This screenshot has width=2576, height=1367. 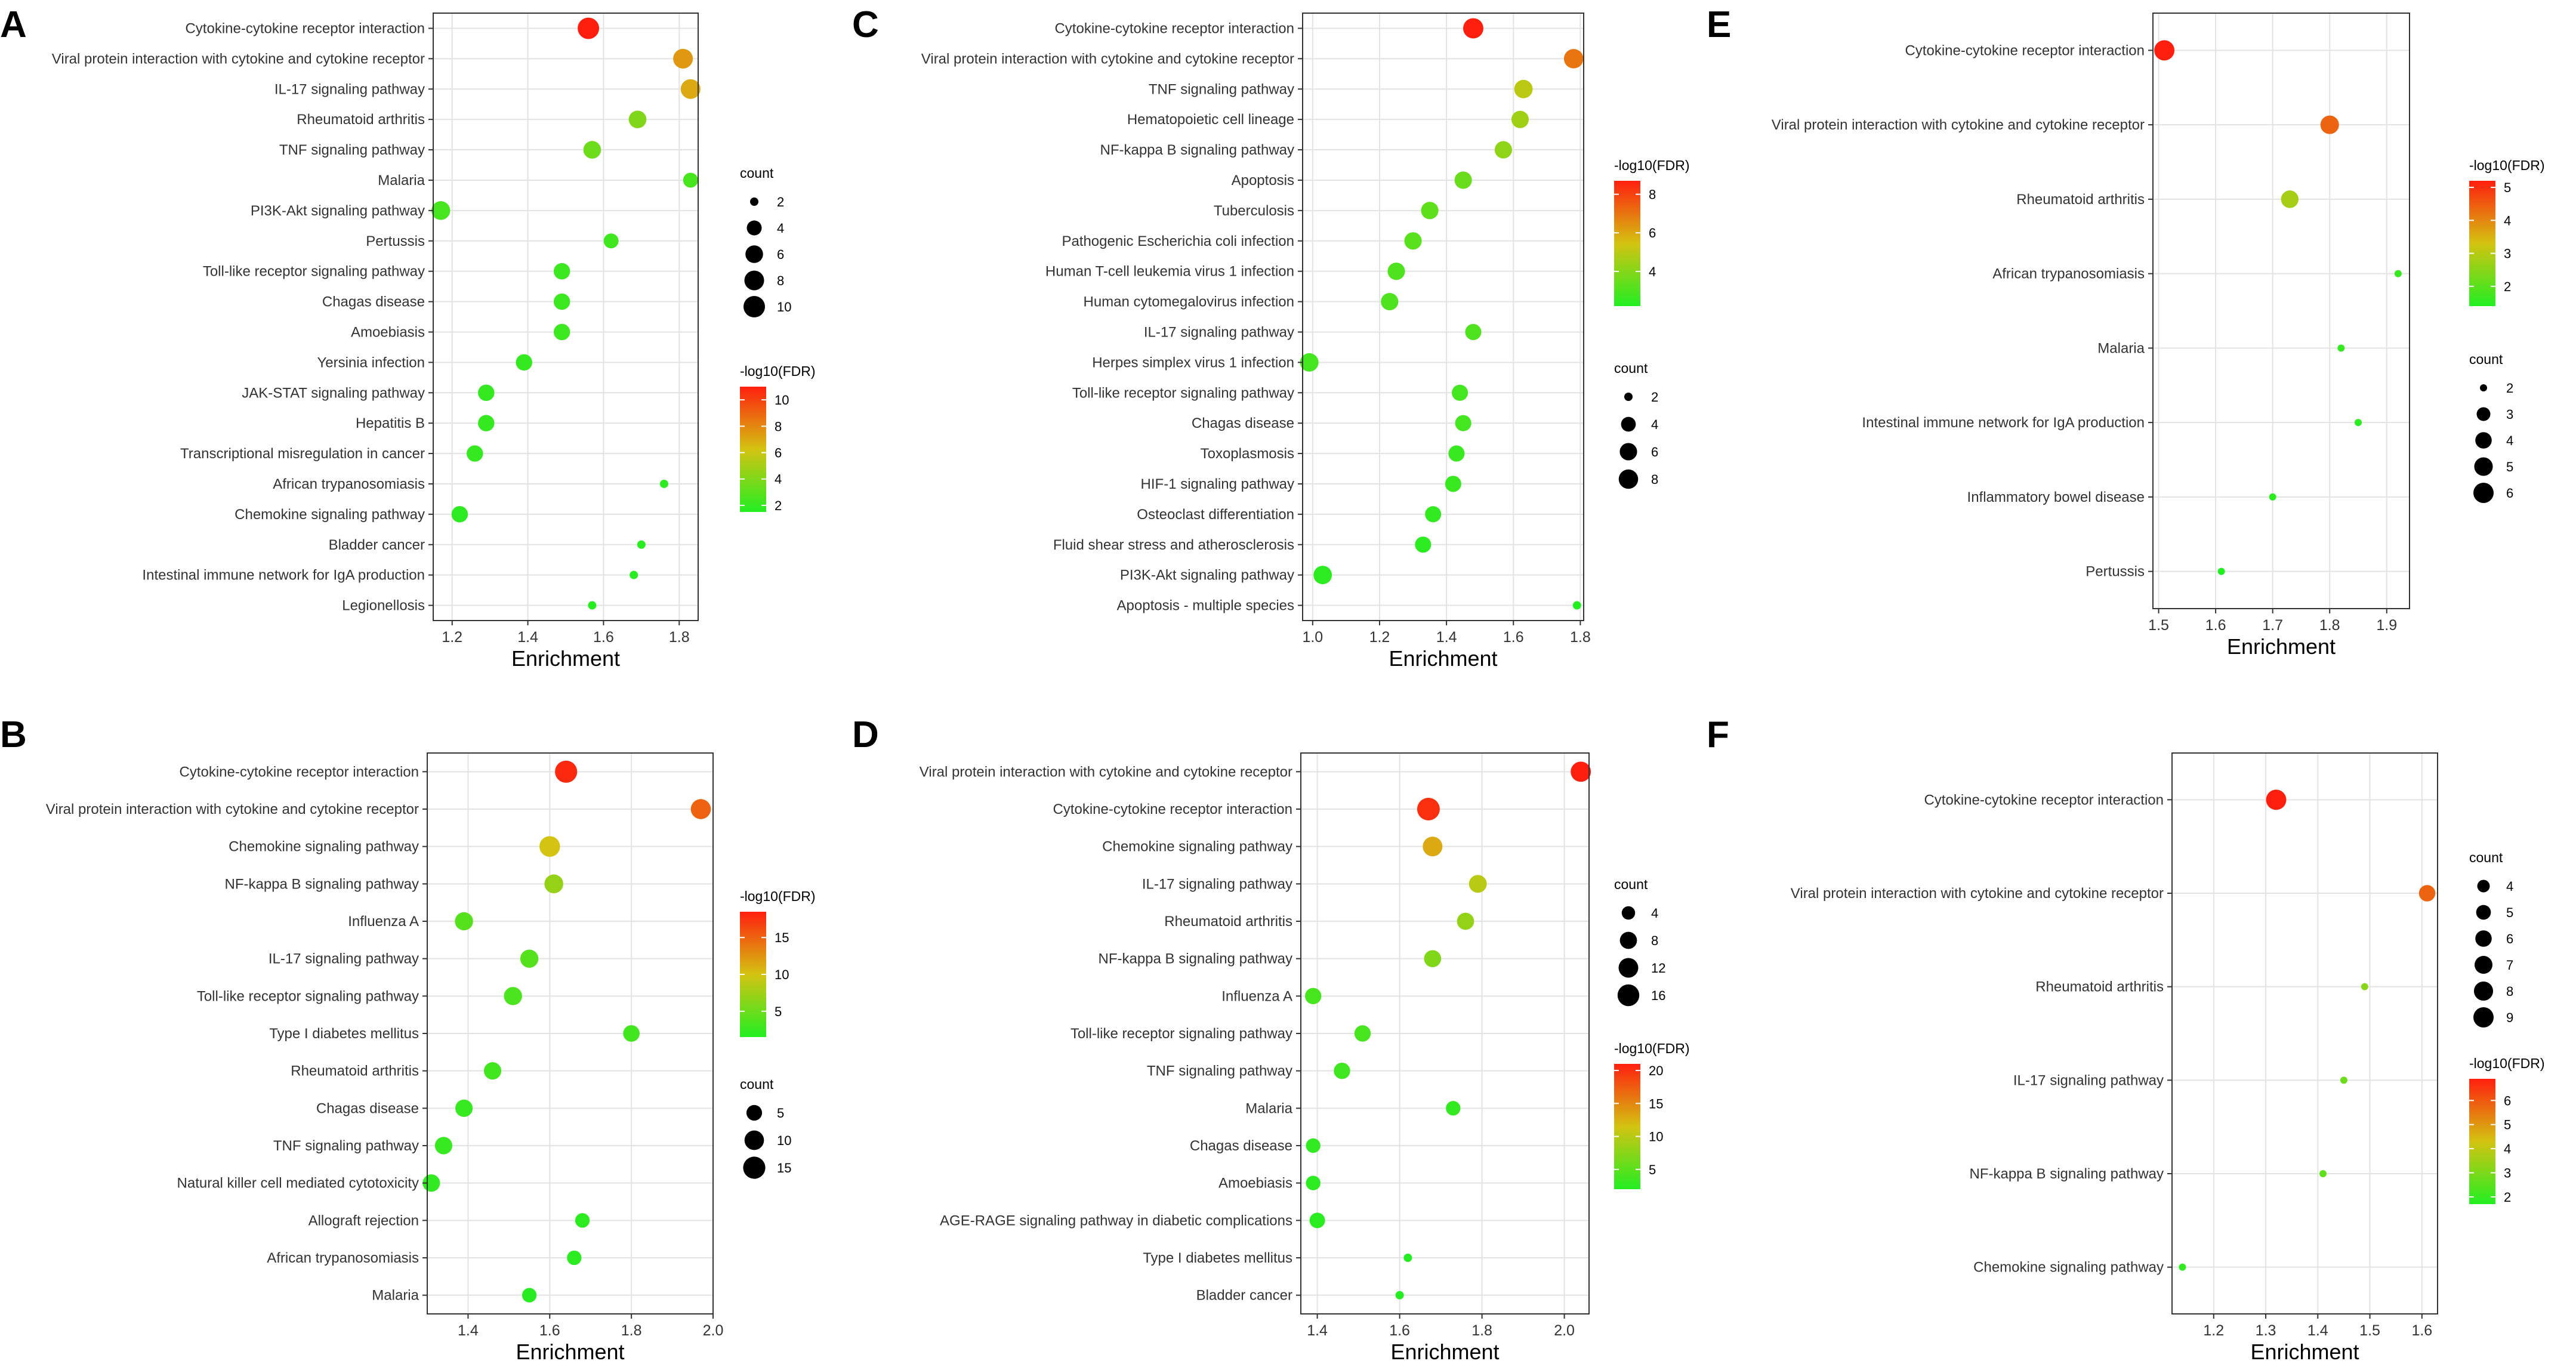 What do you see at coordinates (784, 1140) in the screenshot?
I see `count-legend-label: 10` at bounding box center [784, 1140].